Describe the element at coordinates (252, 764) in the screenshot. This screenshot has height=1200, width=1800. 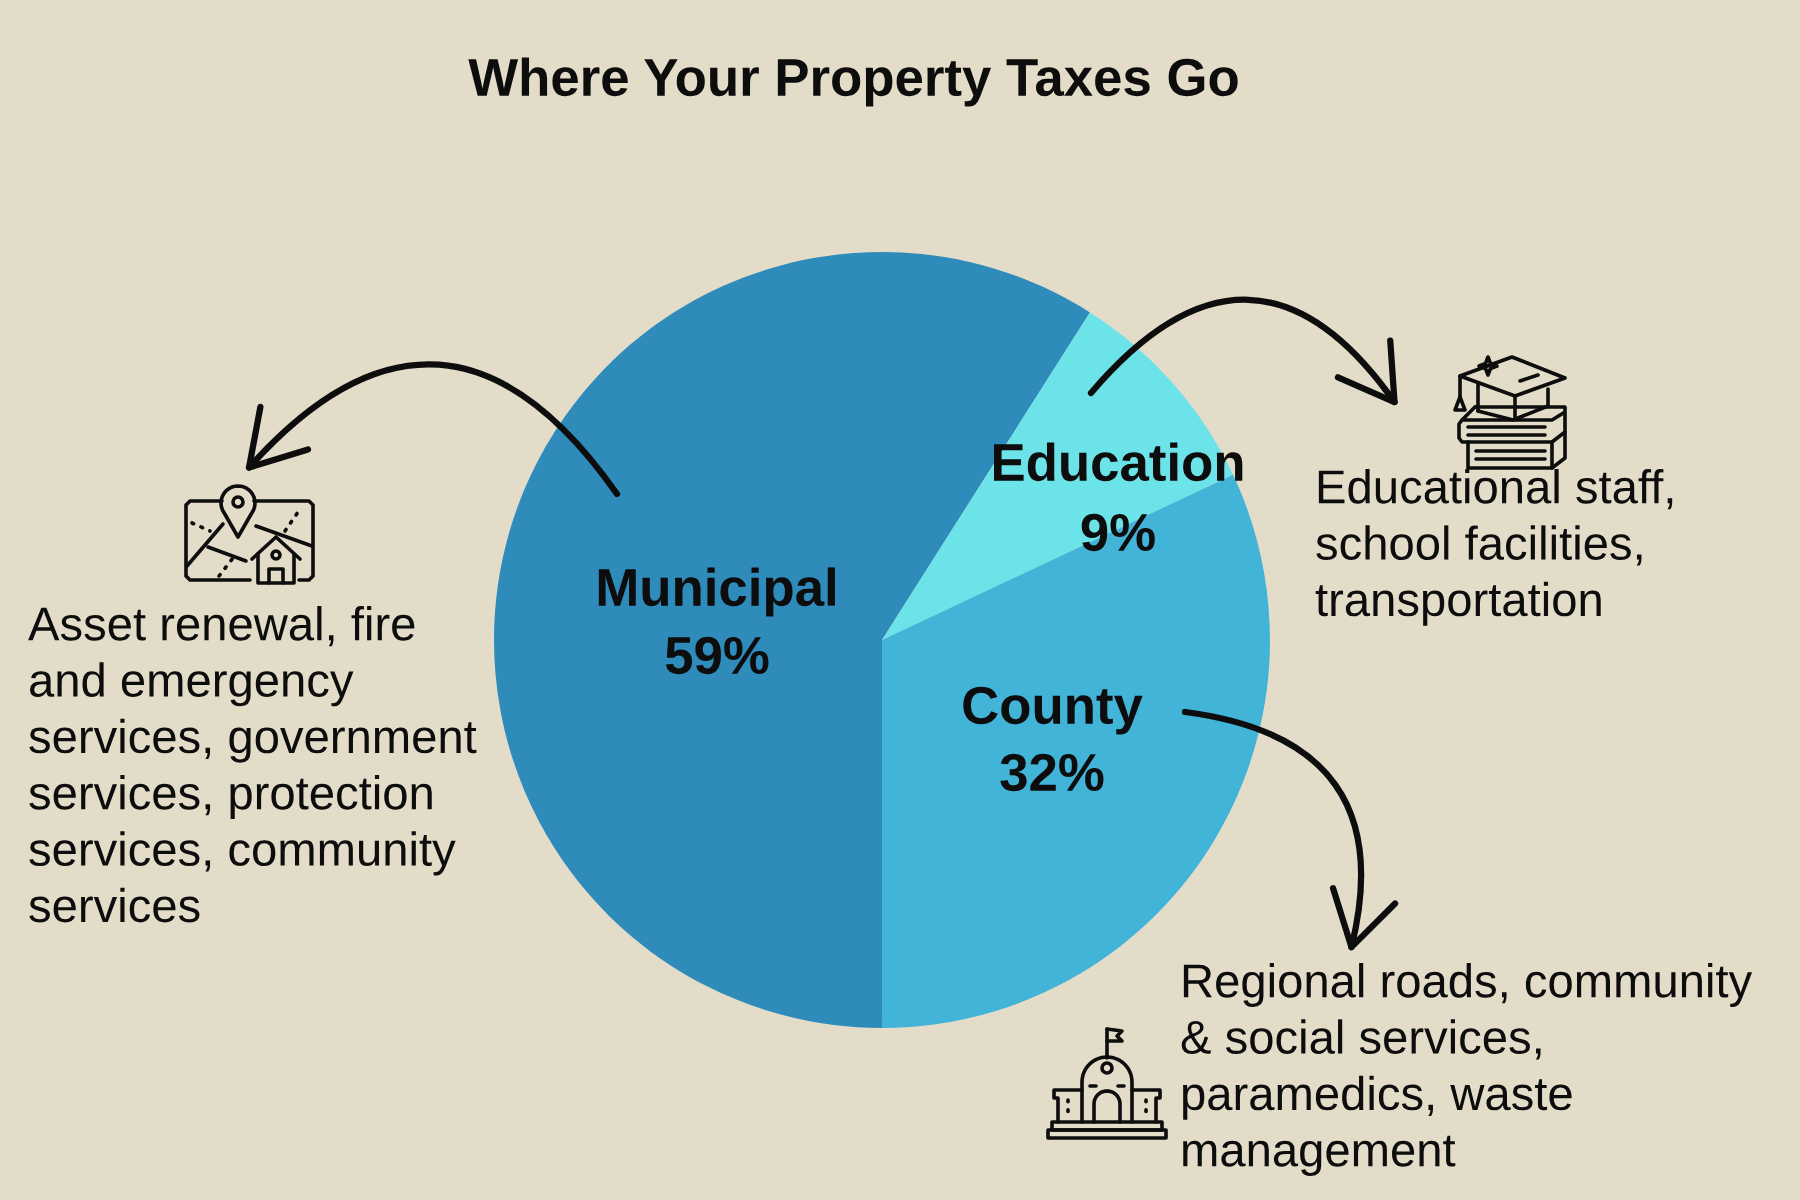
I see `text: Asset renewal, fire and emergency services, government services, protection services, community services` at that location.